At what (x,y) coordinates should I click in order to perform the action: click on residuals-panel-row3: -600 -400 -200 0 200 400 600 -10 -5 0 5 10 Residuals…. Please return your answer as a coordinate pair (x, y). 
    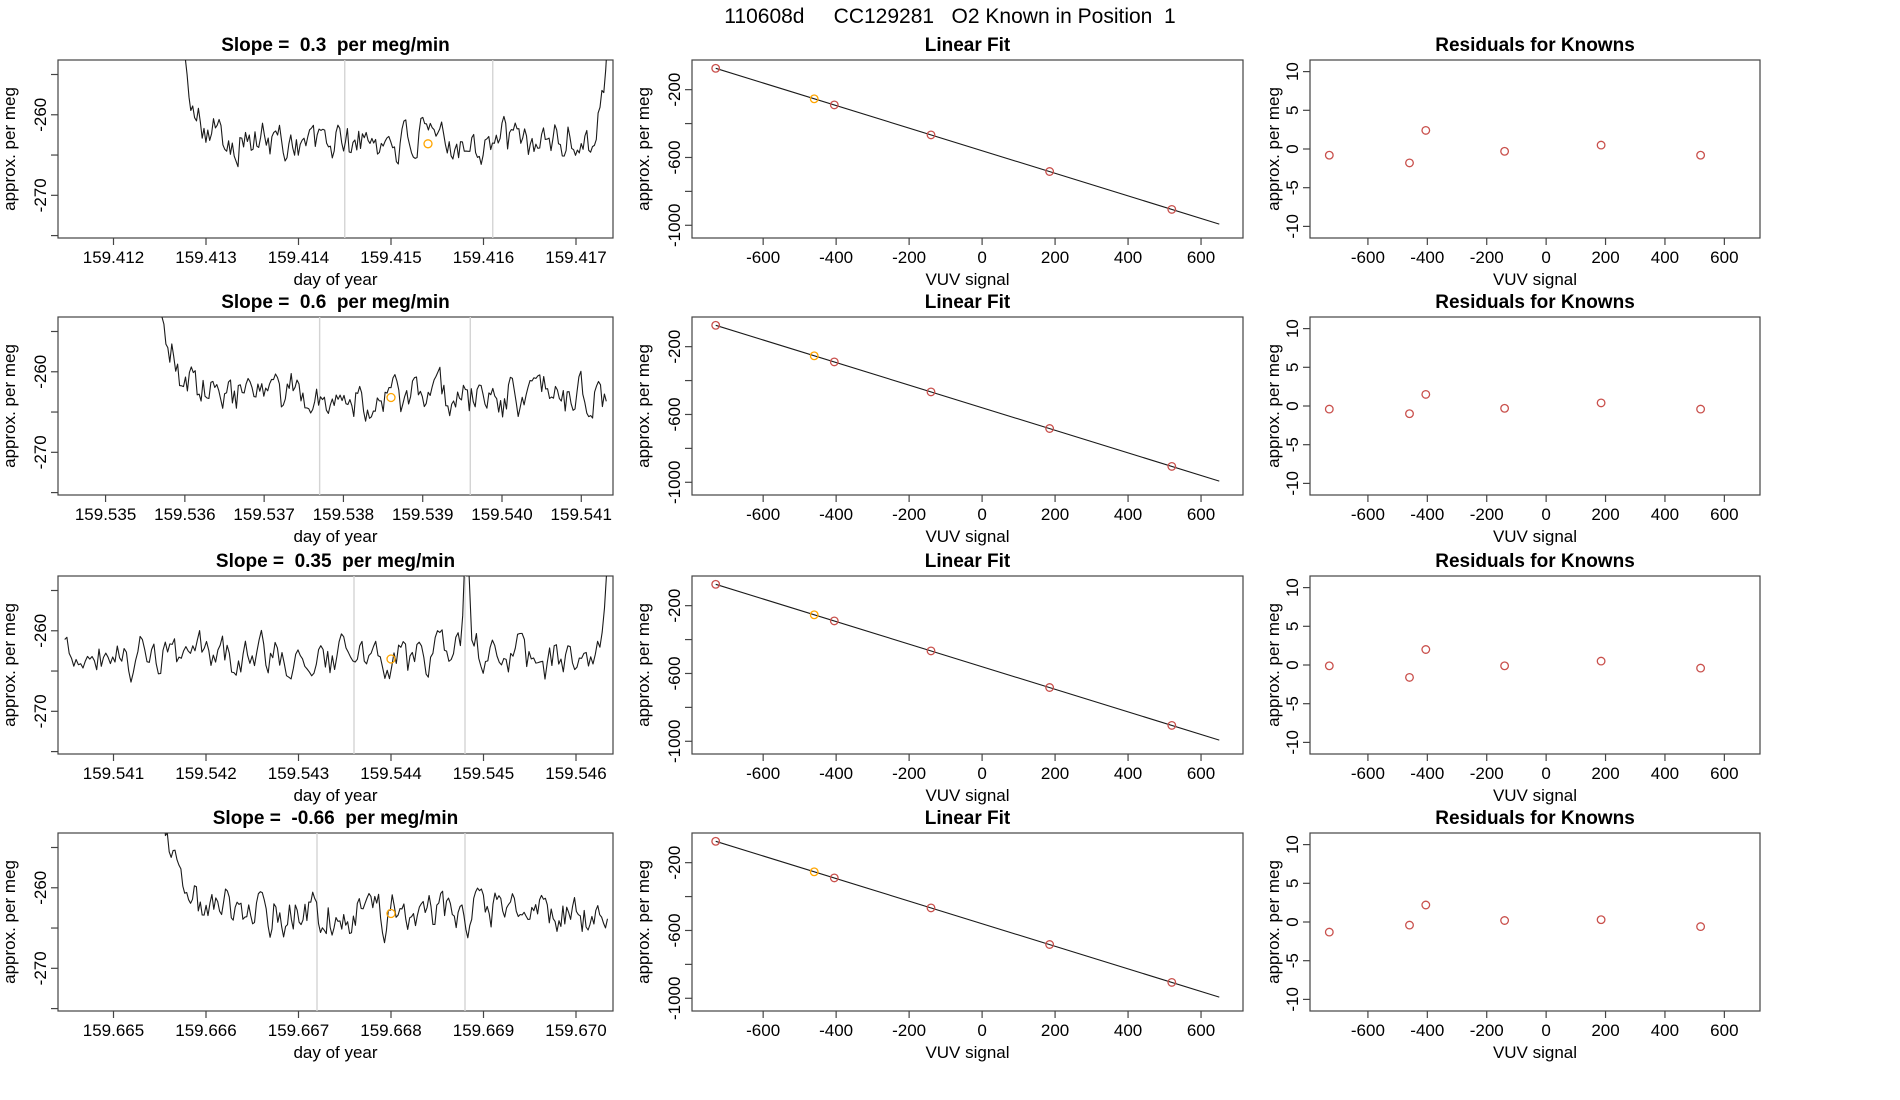
    Looking at the image, I should click on (1512, 678).